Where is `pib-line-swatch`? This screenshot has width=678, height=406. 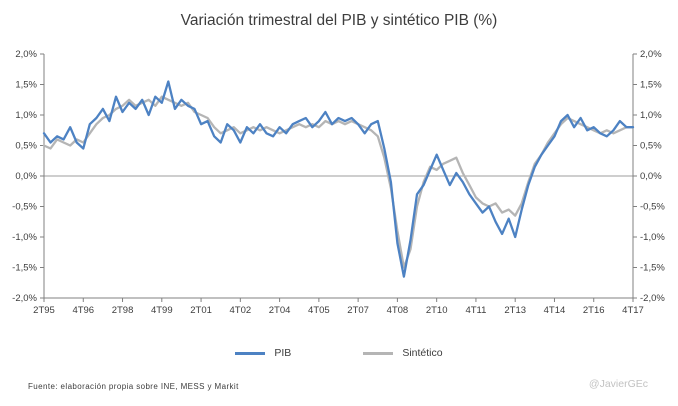
pib-line-swatch is located at coordinates (250, 353).